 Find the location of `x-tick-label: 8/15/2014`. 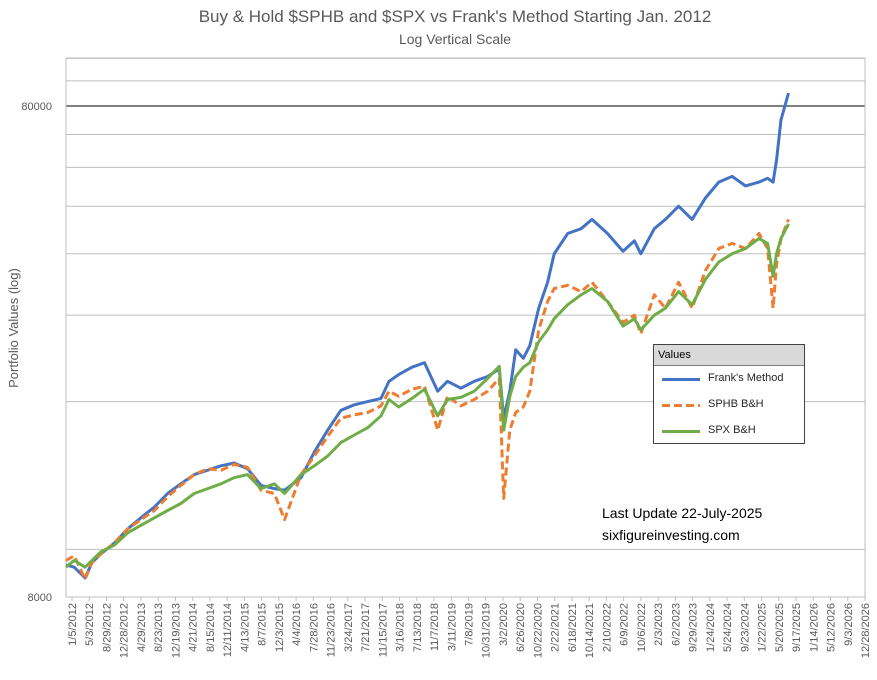

x-tick-label: 8/15/2014 is located at coordinates (211, 627).